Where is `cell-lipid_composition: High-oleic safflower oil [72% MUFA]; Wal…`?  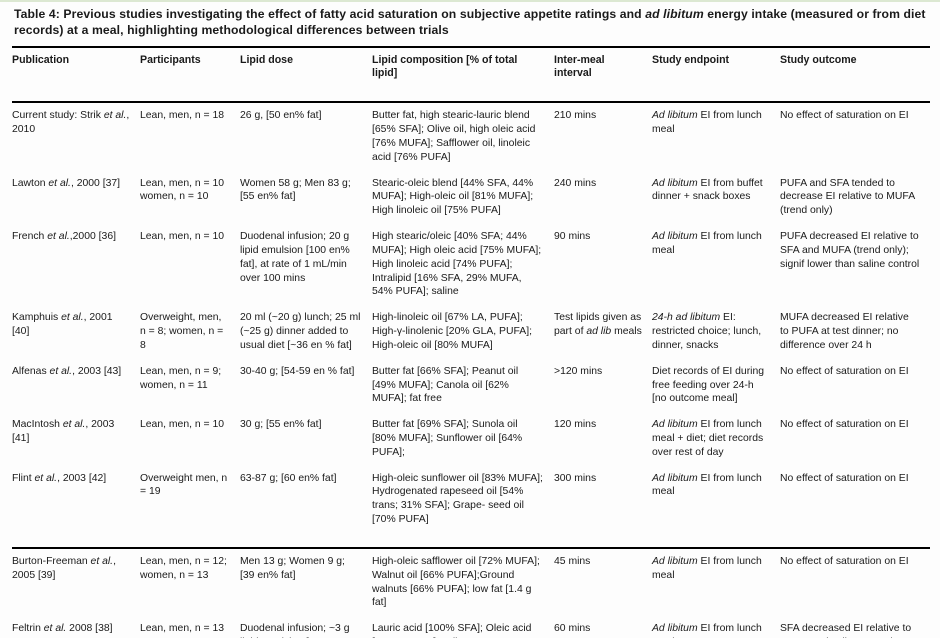 cell-lipid_composition: High-oleic safflower oil [72% MUFA]; Wal… is located at coordinates (463, 581).